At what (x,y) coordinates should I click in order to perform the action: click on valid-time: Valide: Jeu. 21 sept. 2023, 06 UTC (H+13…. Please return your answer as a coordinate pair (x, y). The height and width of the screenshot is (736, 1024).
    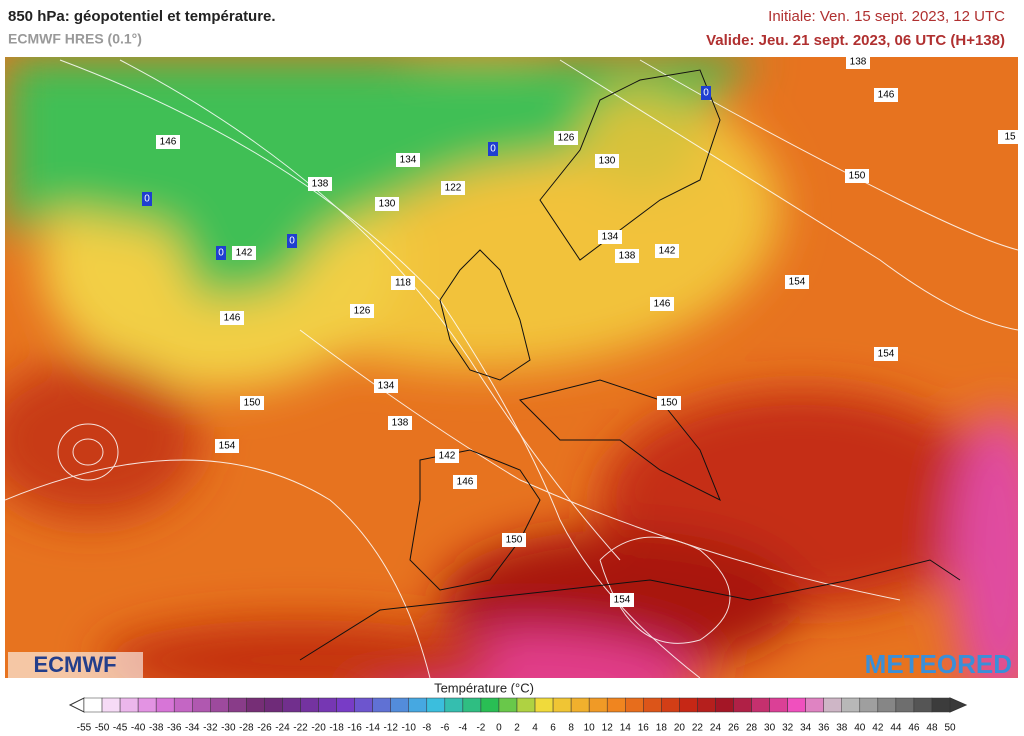
    Looking at the image, I should click on (855, 40).